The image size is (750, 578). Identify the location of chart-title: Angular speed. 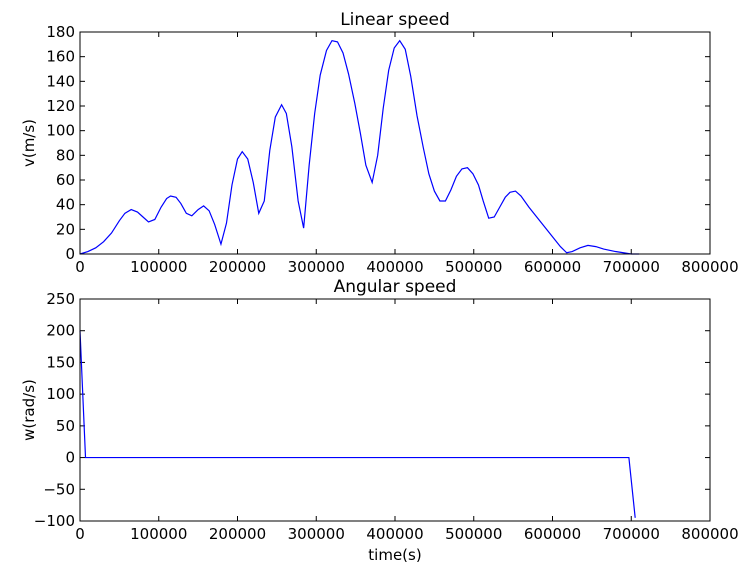
(395, 287).